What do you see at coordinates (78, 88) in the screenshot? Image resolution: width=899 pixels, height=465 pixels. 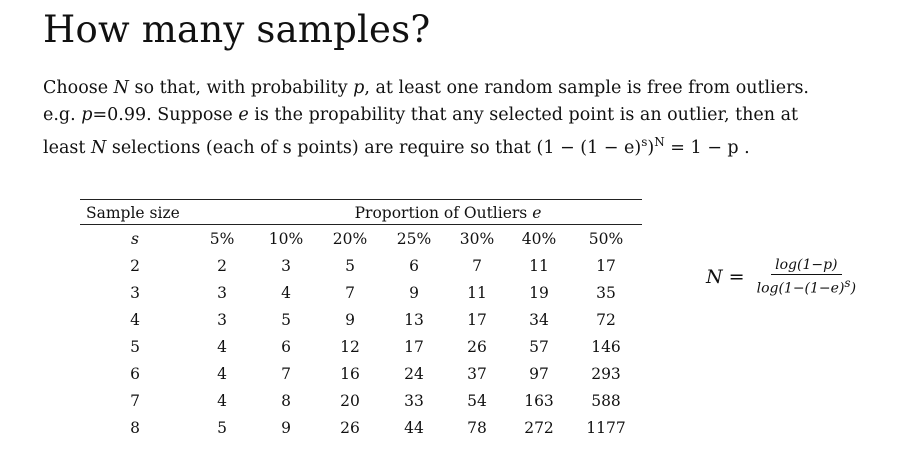 I see `text-segment: Choose` at bounding box center [78, 88].